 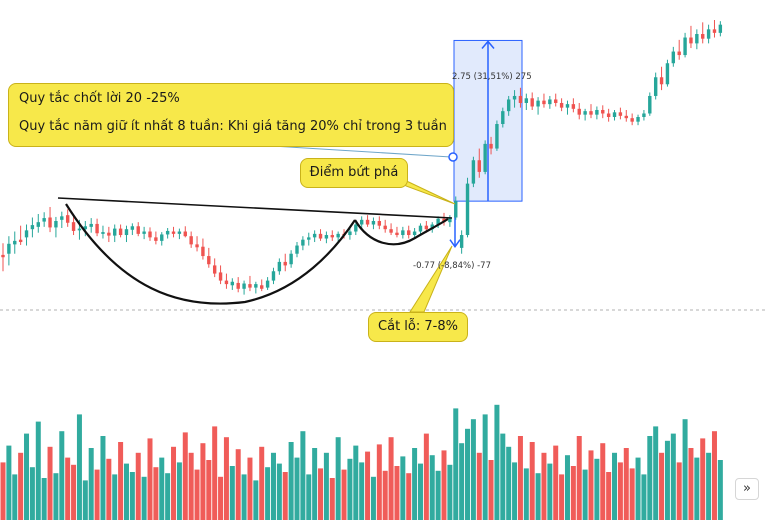 What do you see at coordinates (431, 279) in the screenshot?
I see `stop-loss-pointer` at bounding box center [431, 279].